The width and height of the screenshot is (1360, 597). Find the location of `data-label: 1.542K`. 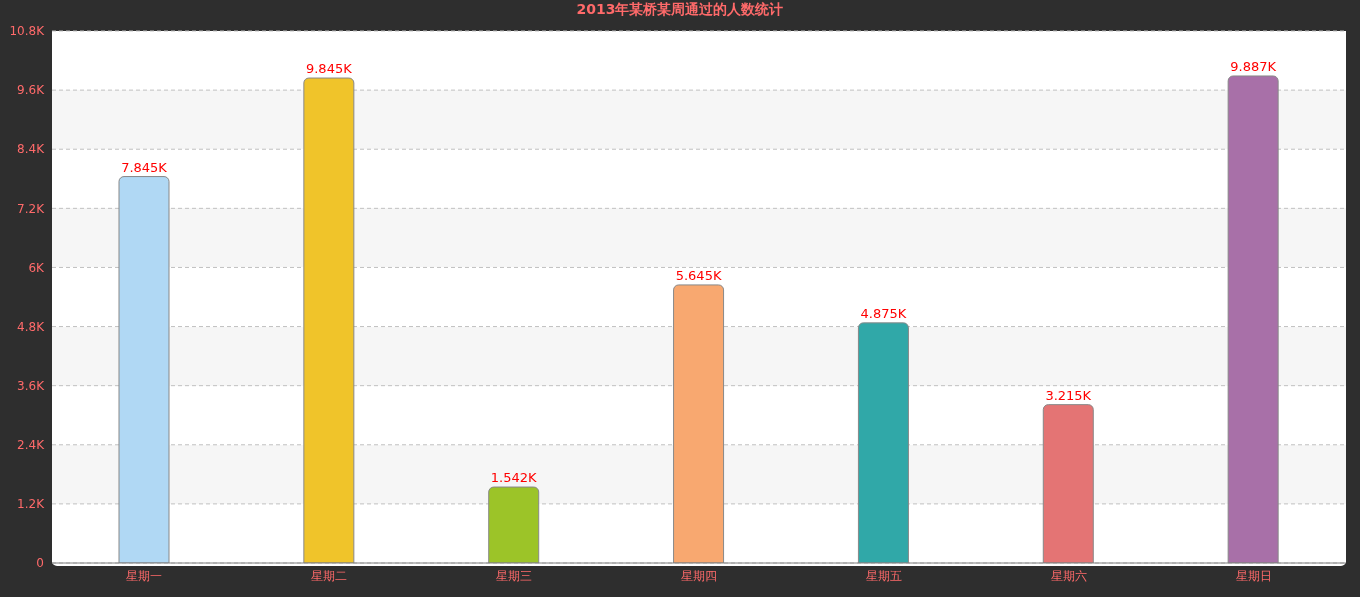

data-label: 1.542K is located at coordinates (514, 478).